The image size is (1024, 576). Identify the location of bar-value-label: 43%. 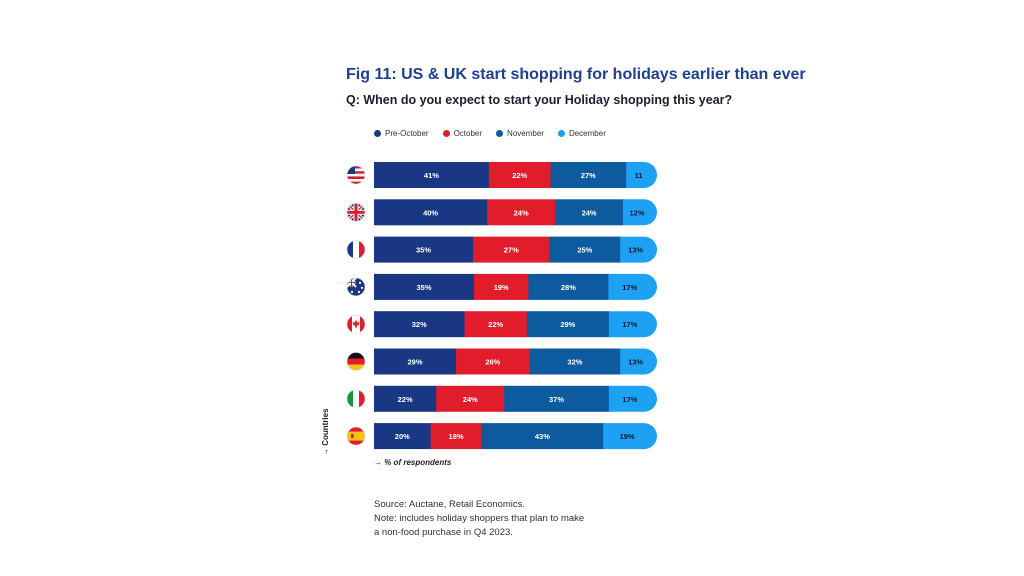
(542, 436).